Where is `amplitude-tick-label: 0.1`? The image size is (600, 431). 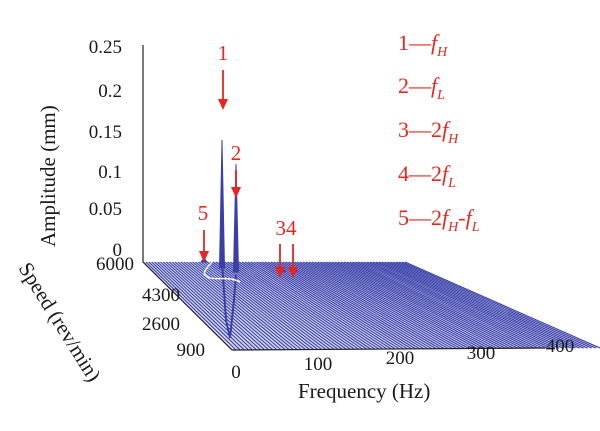 amplitude-tick-label: 0.1 is located at coordinates (110, 172).